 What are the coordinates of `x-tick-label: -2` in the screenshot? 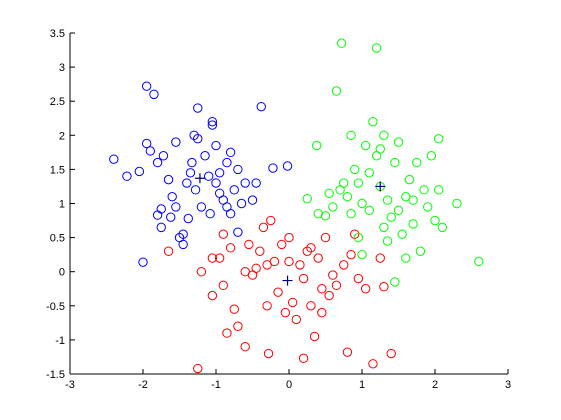 It's located at (143, 385).